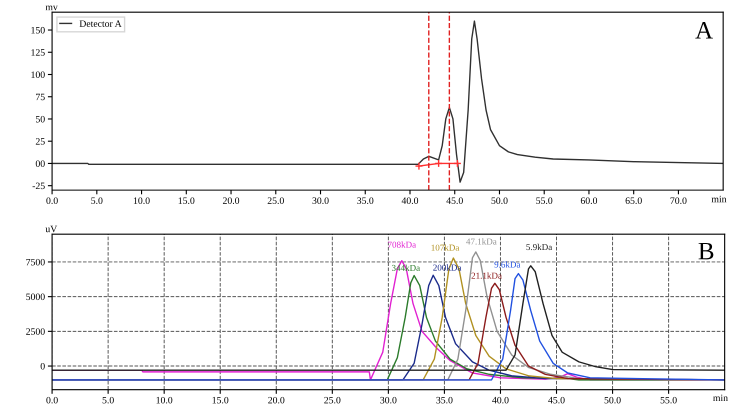  What do you see at coordinates (446, 247) in the screenshot?
I see `series-label: 107kDa` at bounding box center [446, 247].